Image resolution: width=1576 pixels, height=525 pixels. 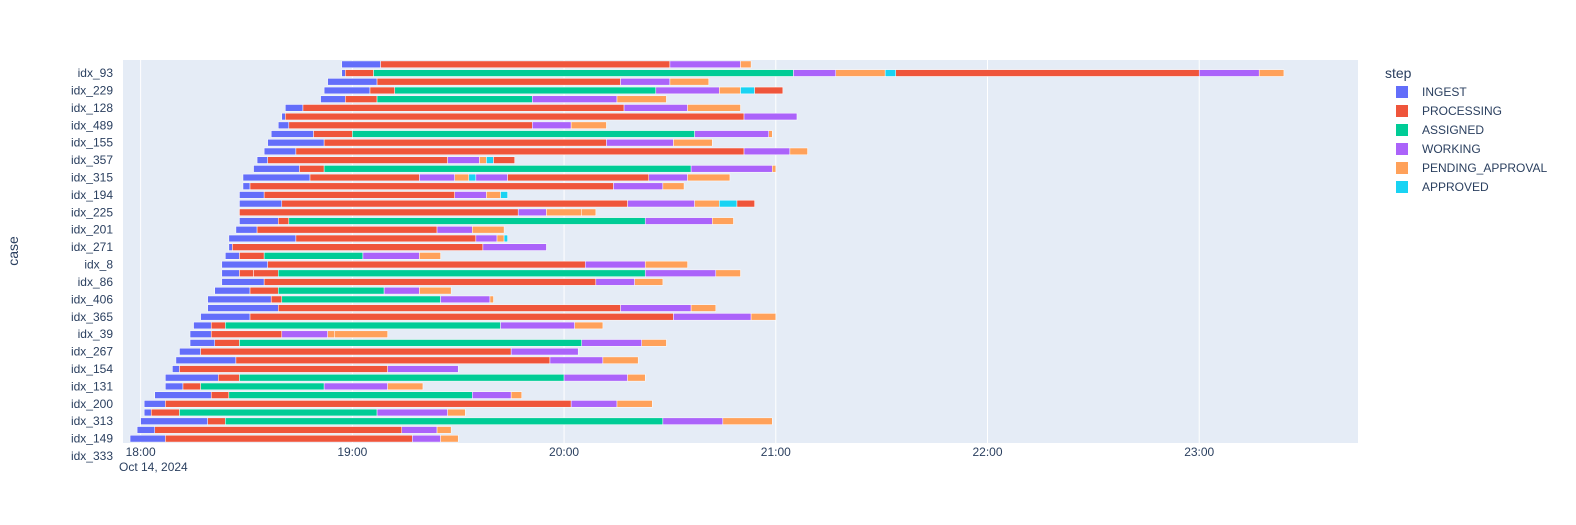 What do you see at coordinates (1402, 187) in the screenshot?
I see `legend-swatch-approved` at bounding box center [1402, 187].